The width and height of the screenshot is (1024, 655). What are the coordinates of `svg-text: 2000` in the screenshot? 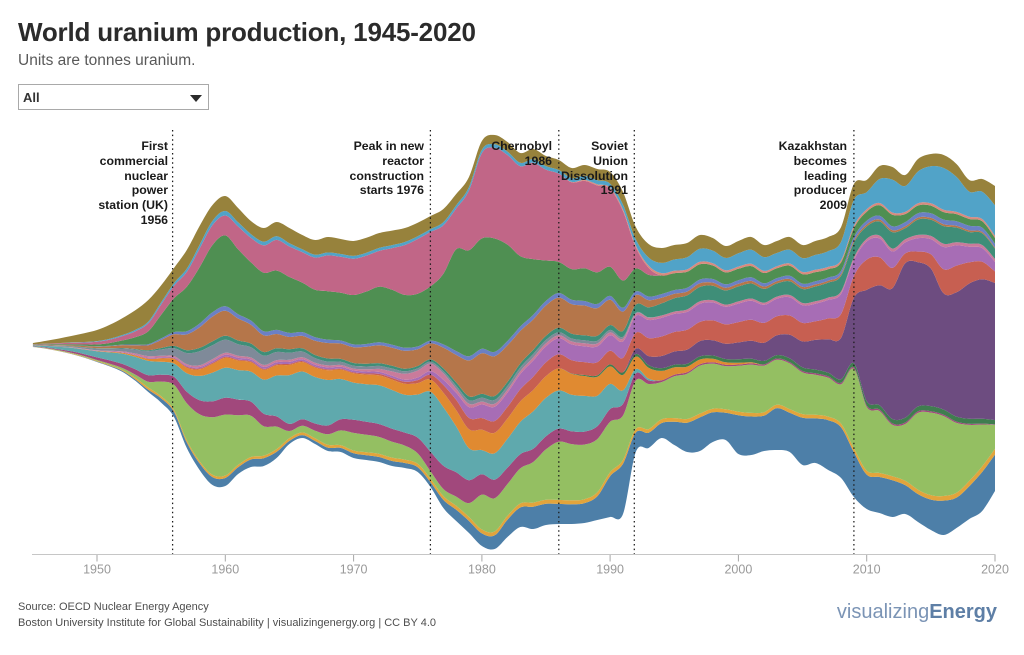 It's located at (738, 570).